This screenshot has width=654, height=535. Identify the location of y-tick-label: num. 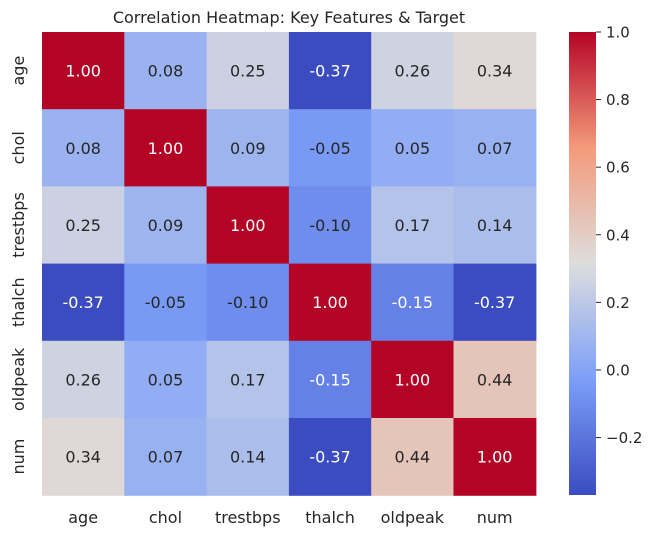
(18, 457).